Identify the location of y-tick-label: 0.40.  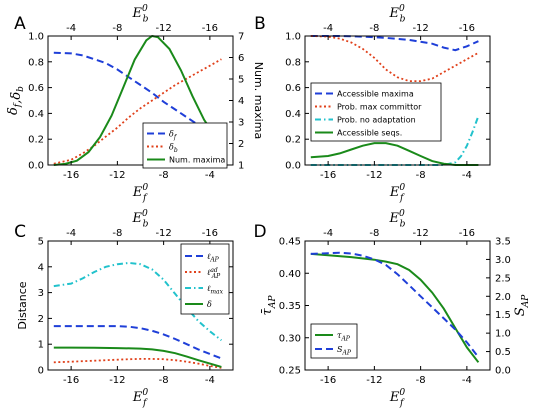
(290, 274).